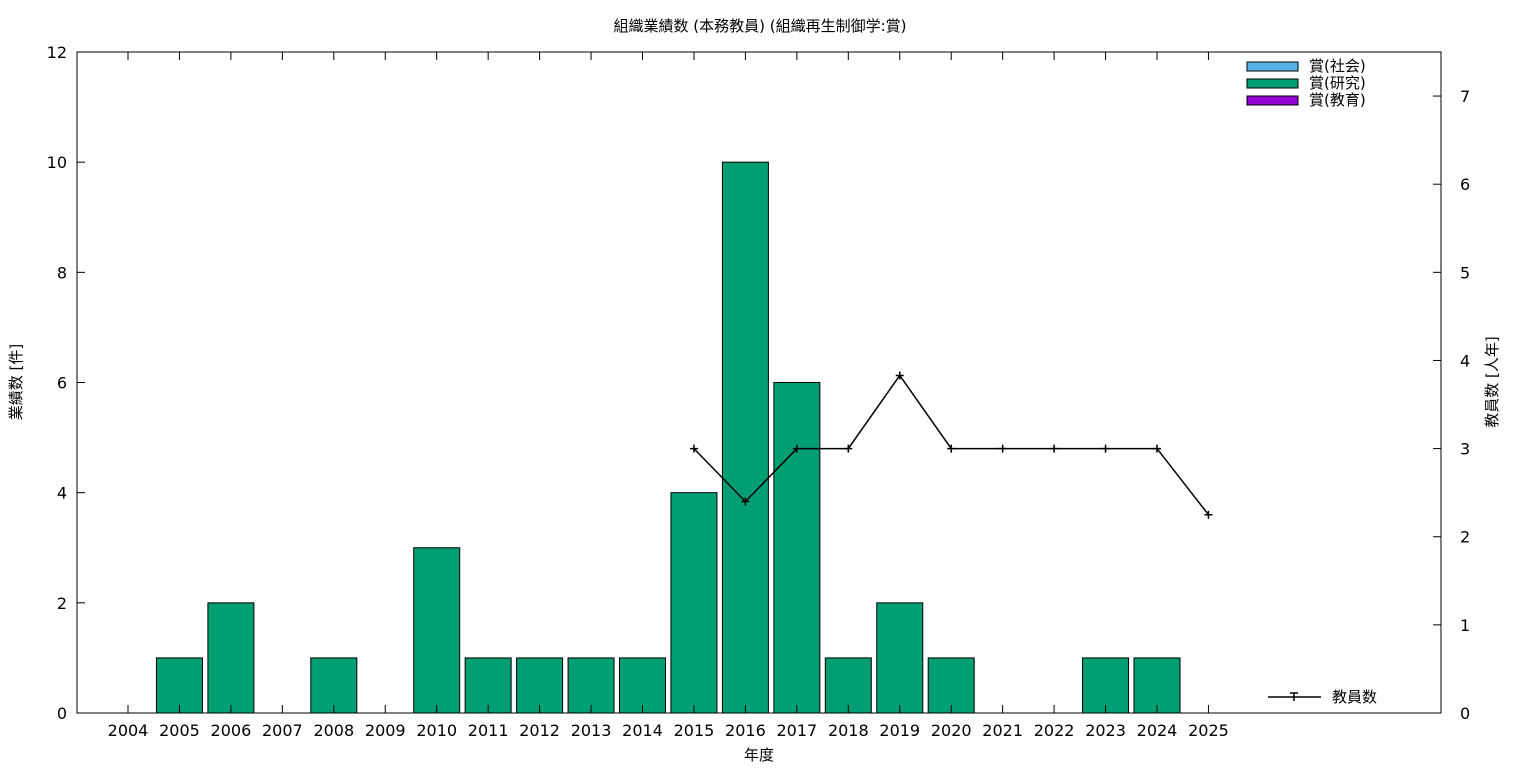 The height and width of the screenshot is (768, 1536). I want to click on x-tick-2011: 2011, so click(488, 730).